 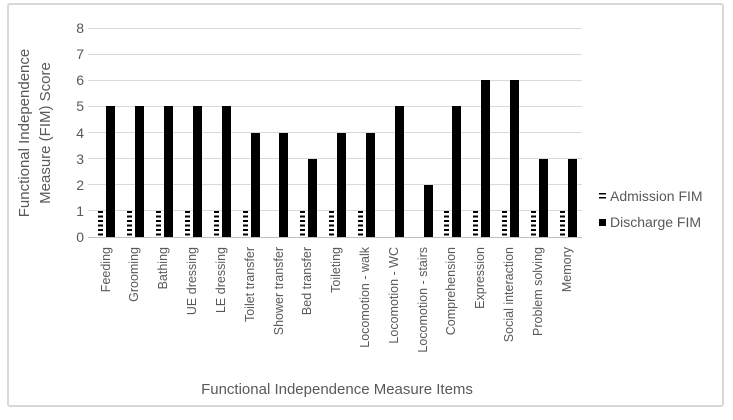 I want to click on category-label: Social interaction, so click(x=509, y=295).